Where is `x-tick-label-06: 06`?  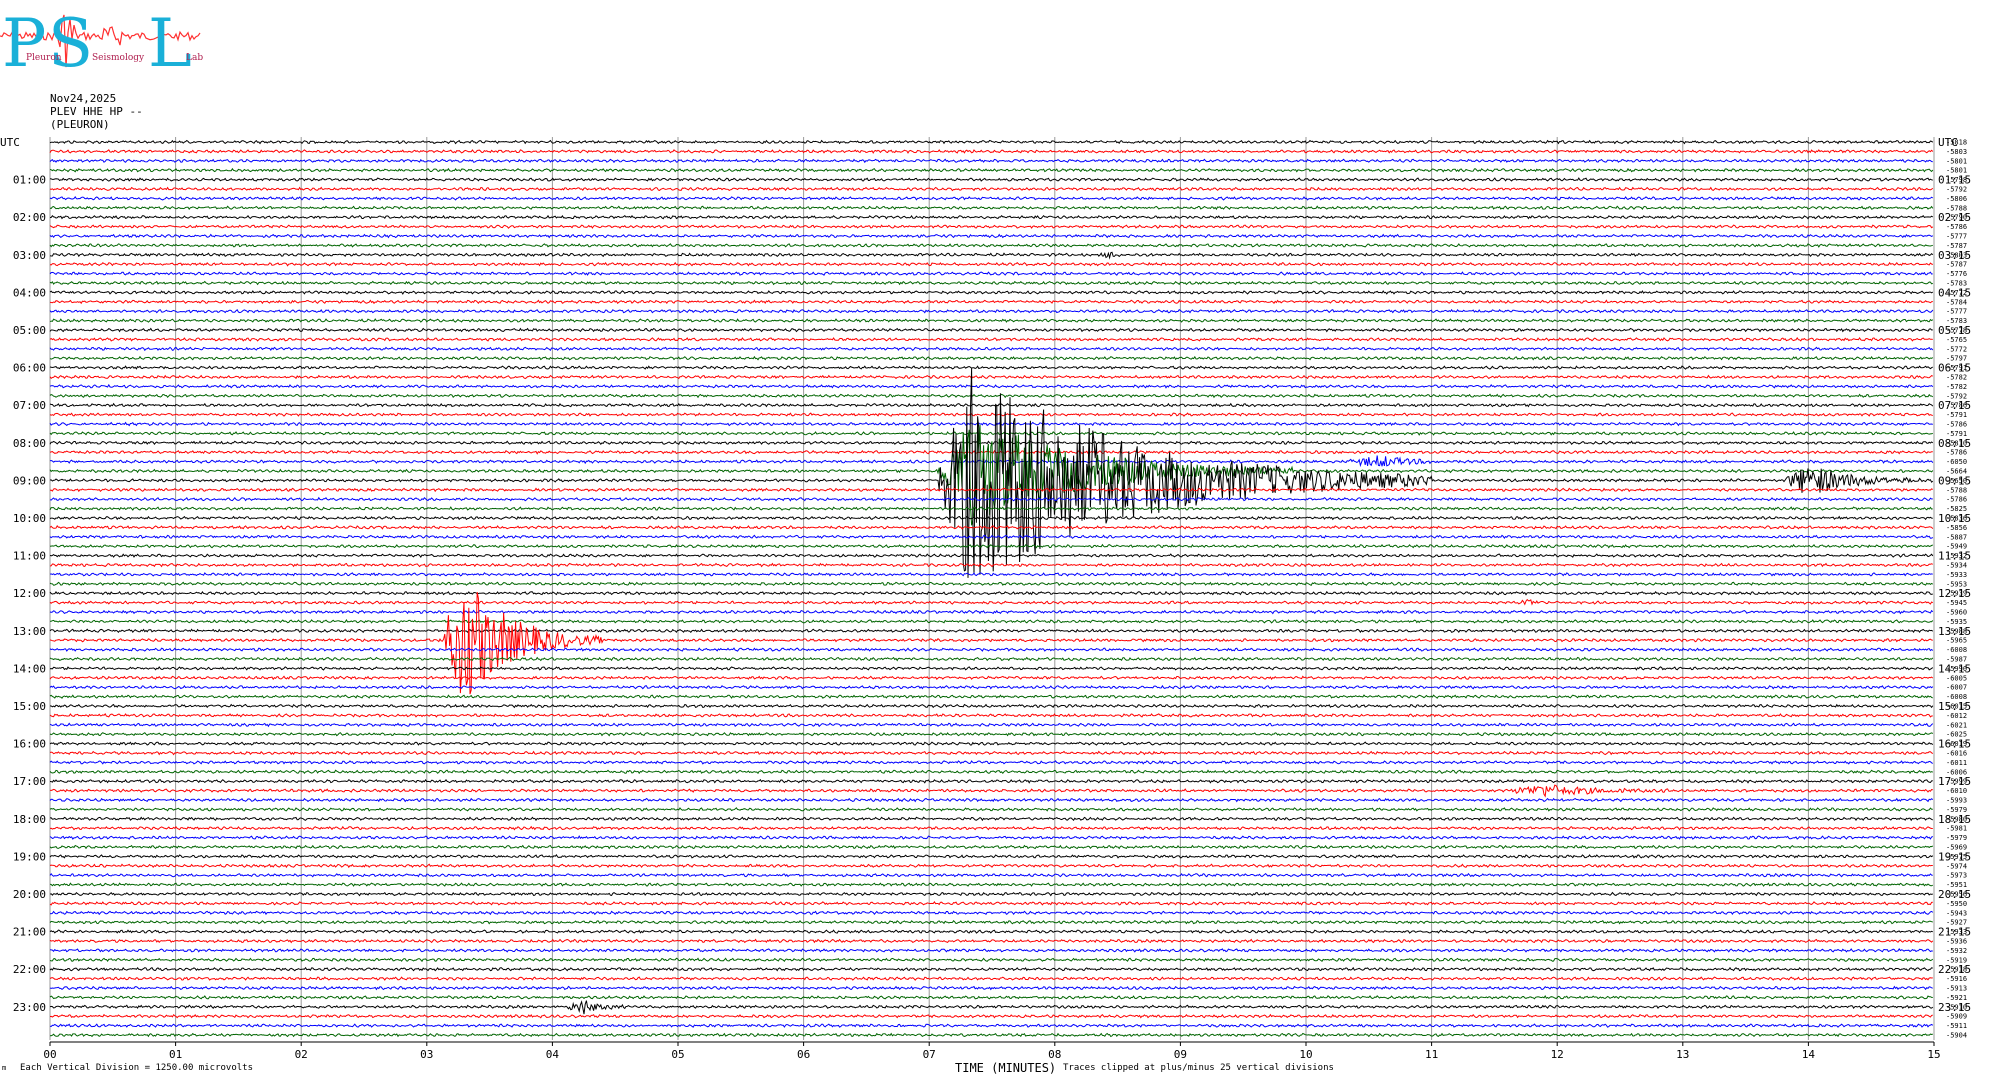 x-tick-label-06: 06 is located at coordinates (803, 1054).